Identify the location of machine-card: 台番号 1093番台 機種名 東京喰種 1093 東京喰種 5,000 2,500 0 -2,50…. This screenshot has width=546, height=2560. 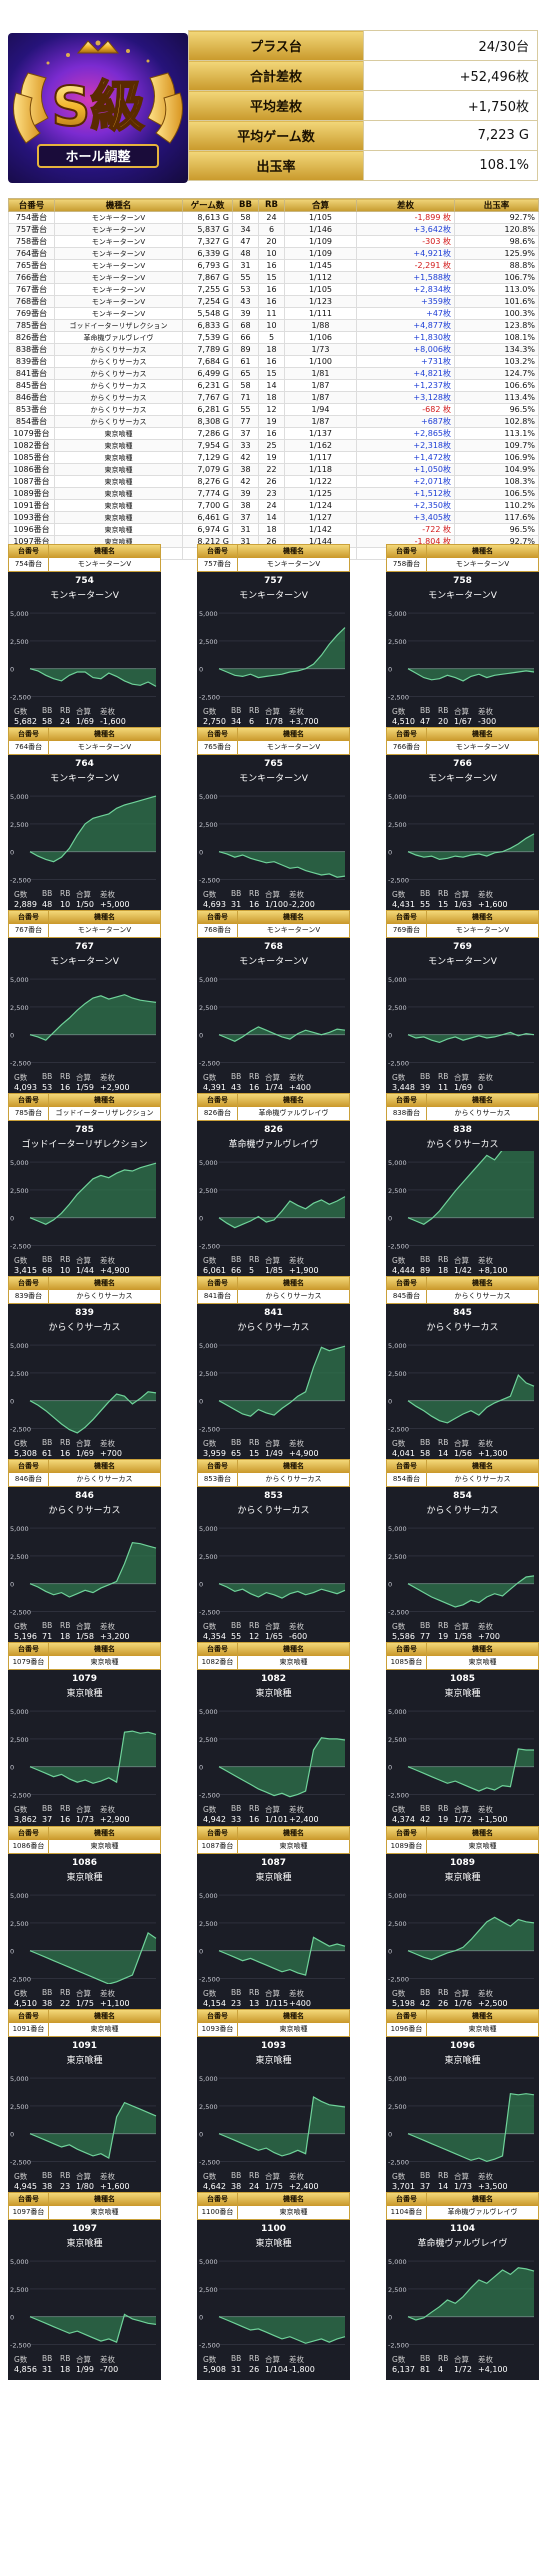
(273, 2103).